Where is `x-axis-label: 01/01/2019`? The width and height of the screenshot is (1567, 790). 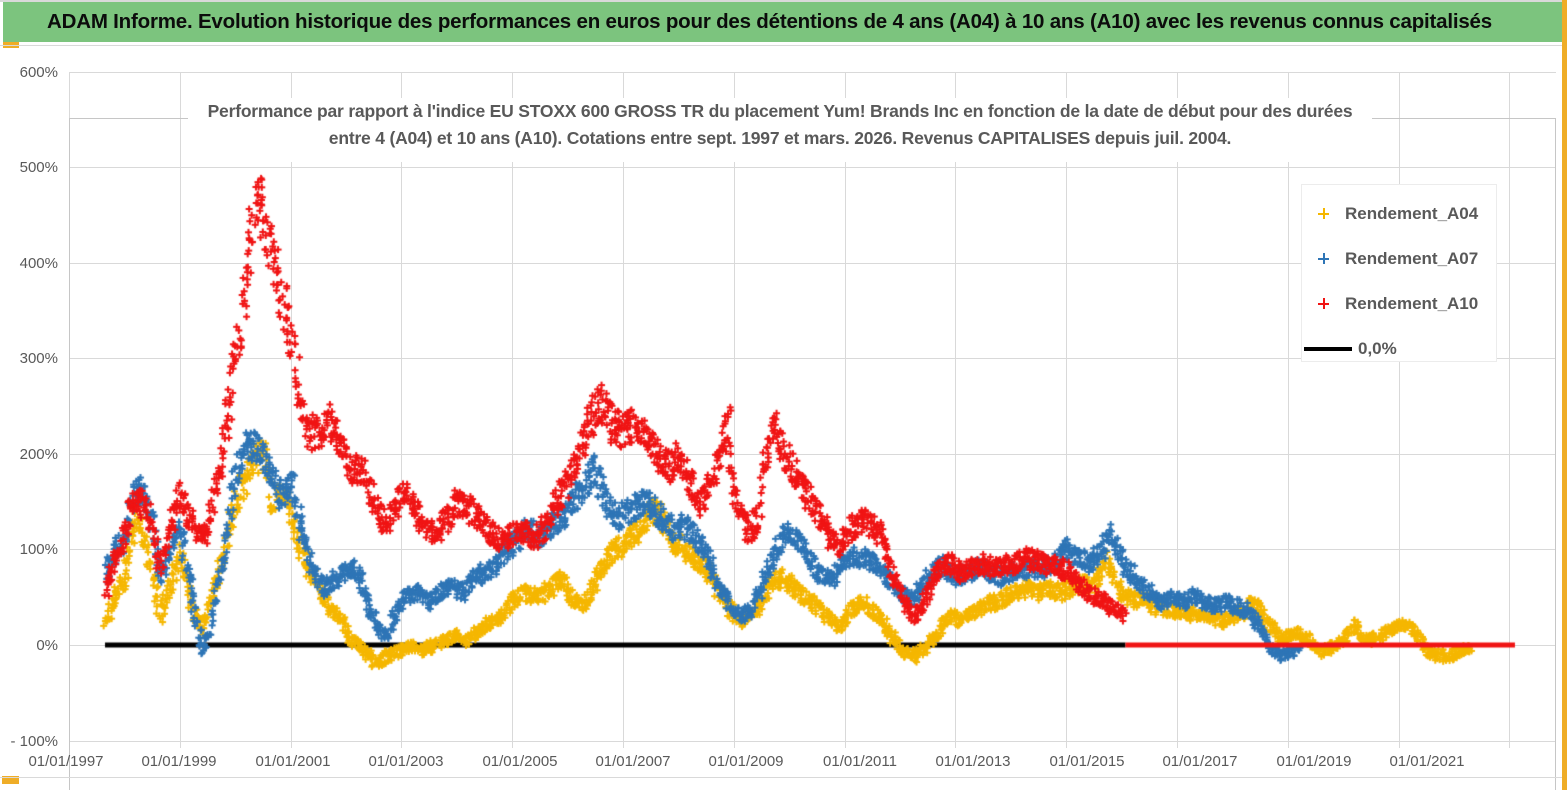 x-axis-label: 01/01/2019 is located at coordinates (1314, 761).